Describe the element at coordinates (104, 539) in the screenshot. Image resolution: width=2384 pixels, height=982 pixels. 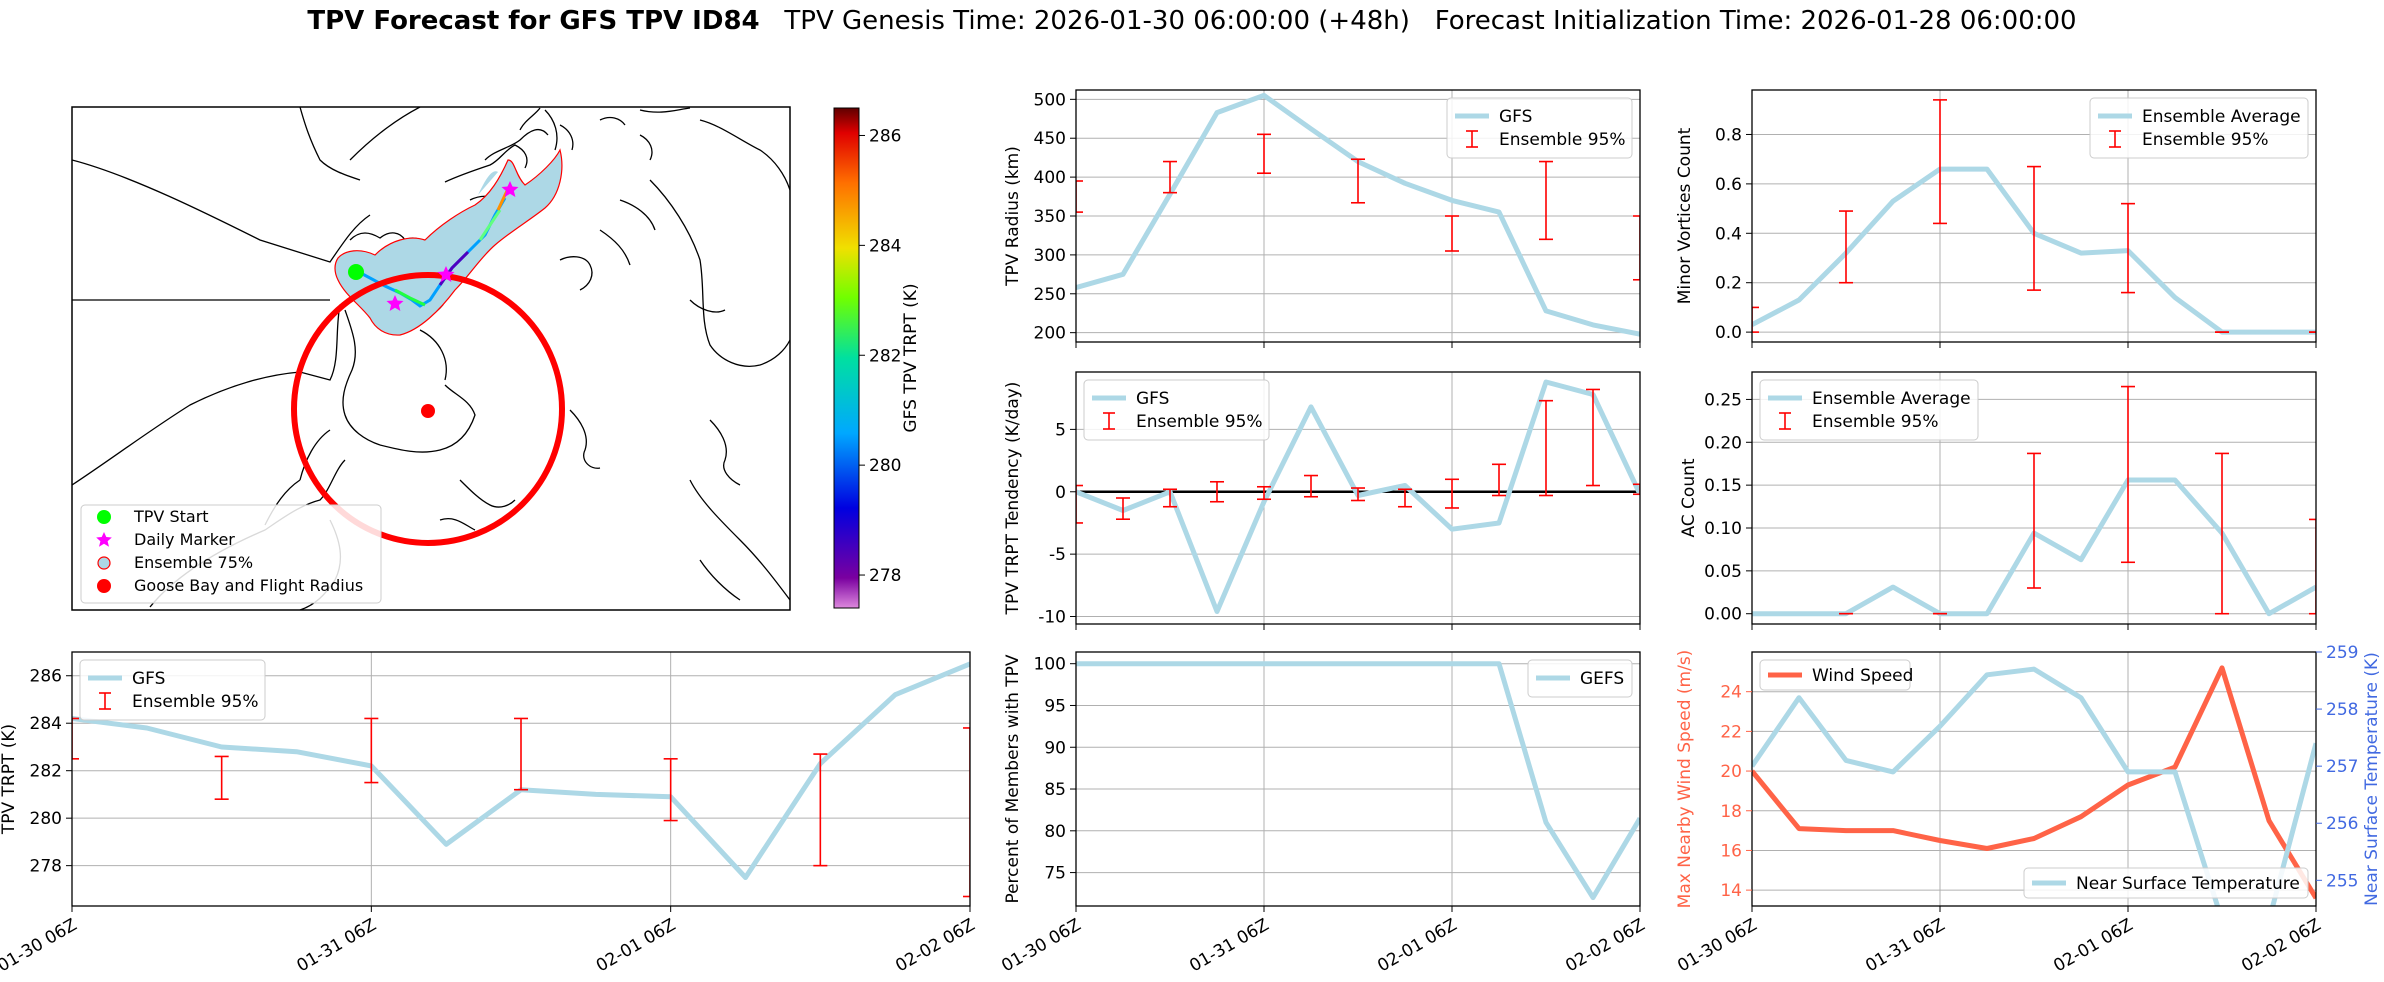
I see `legend-star-icon` at that location.